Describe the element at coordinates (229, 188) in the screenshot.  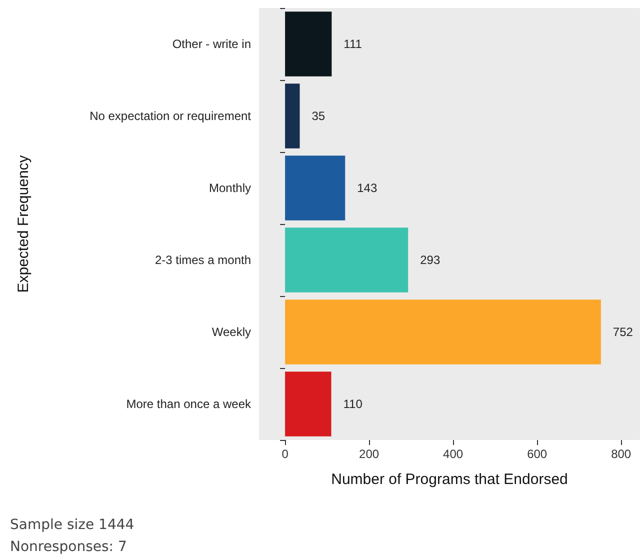
I see `y-tick-label: Monthly` at that location.